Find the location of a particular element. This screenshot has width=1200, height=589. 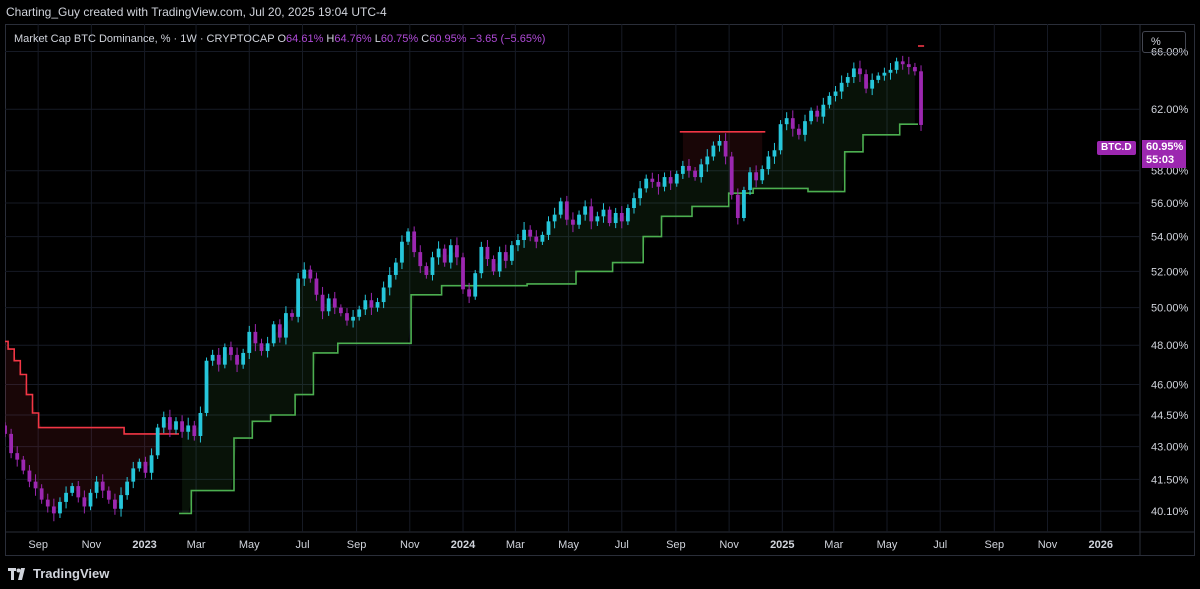

resistance-line-band is located at coordinates (722, 169).